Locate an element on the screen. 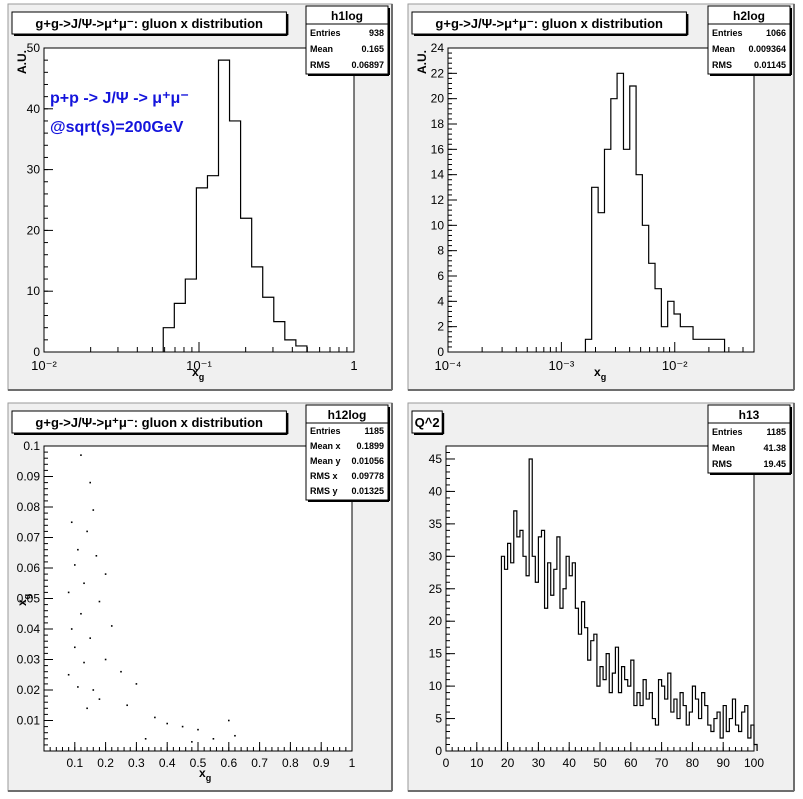 The width and height of the screenshot is (803, 799). y-tick-label: 0.03 is located at coordinates (29, 660).